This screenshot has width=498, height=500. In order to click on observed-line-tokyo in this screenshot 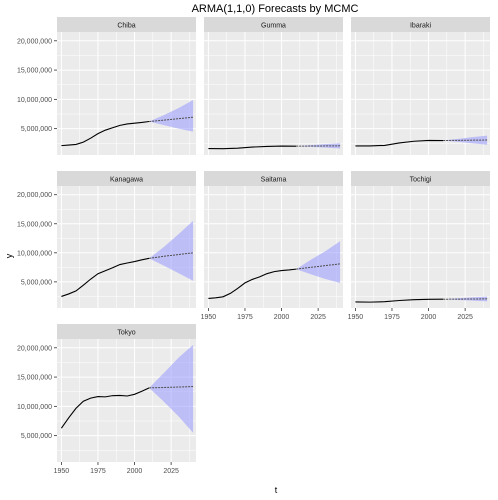, I will do `click(105, 408)`.